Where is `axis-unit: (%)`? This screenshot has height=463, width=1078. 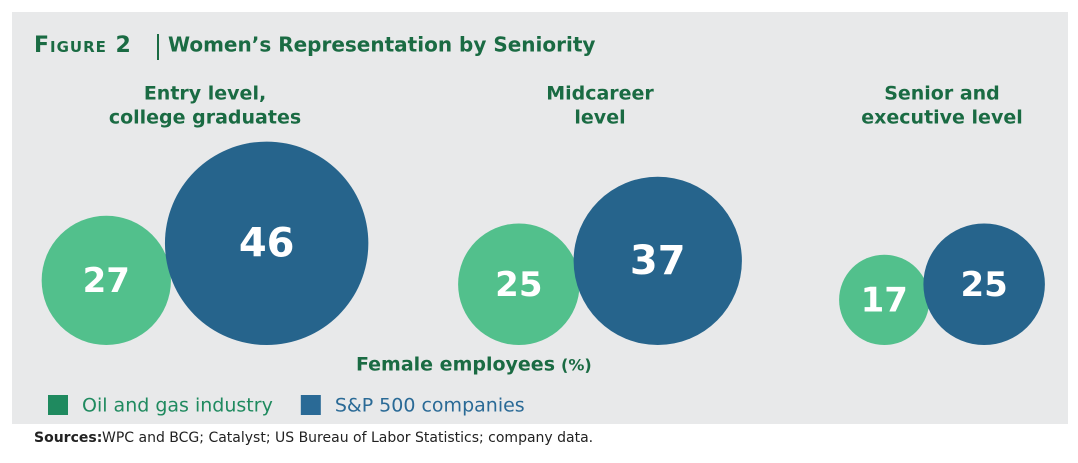 axis-unit: (%) is located at coordinates (576, 365).